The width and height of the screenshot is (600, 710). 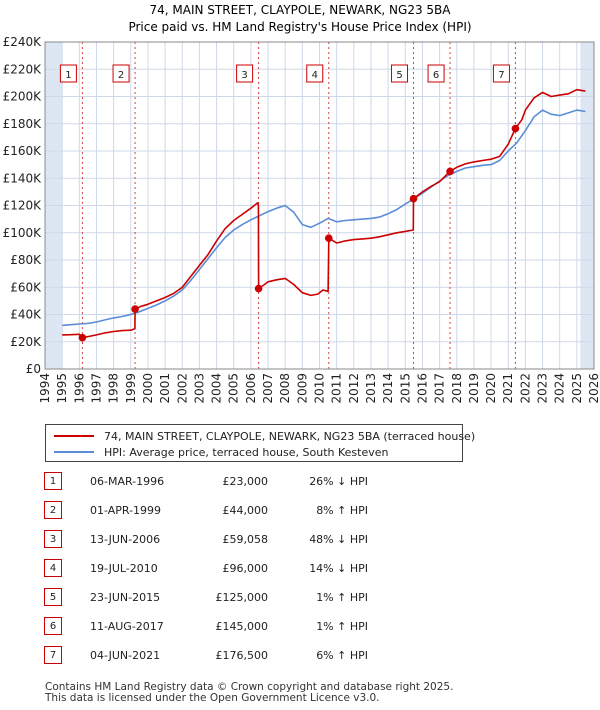 I want to click on x-tick-label: 1996, so click(x=79, y=388).